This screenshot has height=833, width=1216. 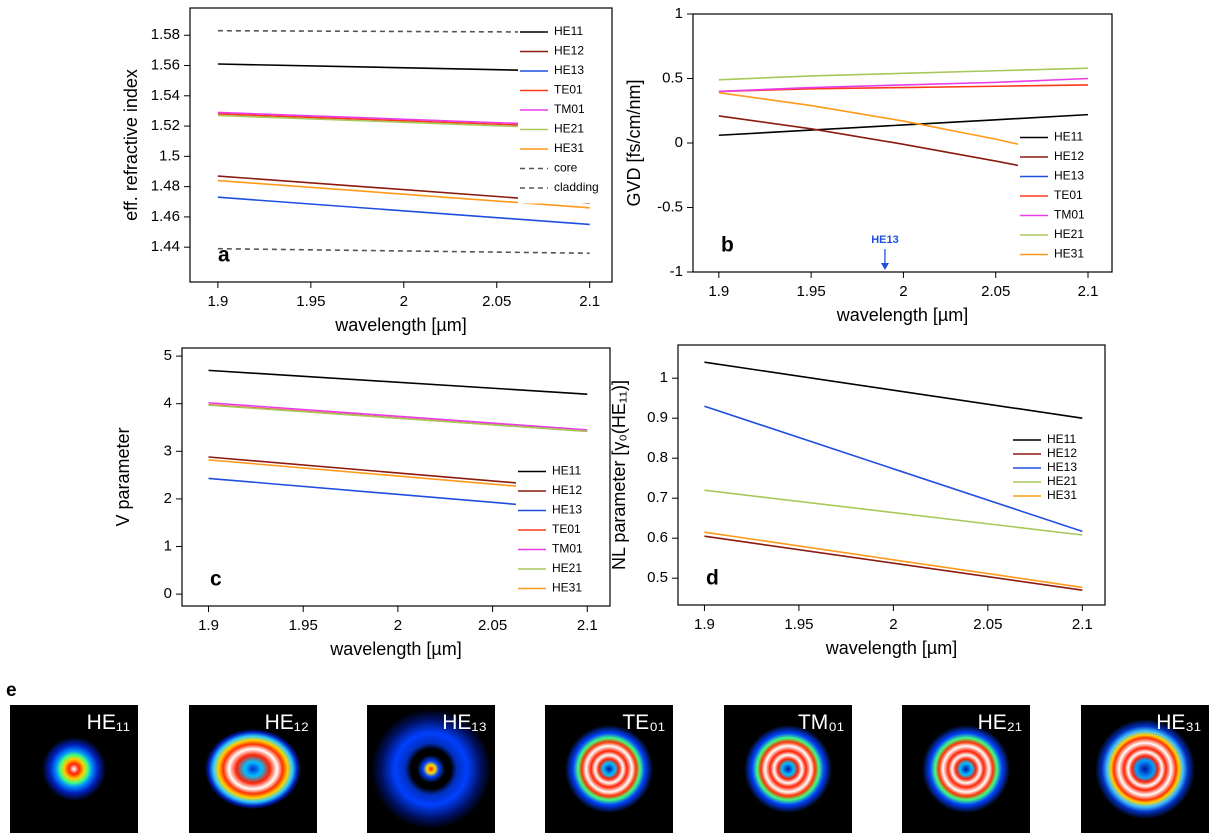 What do you see at coordinates (657, 417) in the screenshot?
I see `y-tick-label: 0.9` at bounding box center [657, 417].